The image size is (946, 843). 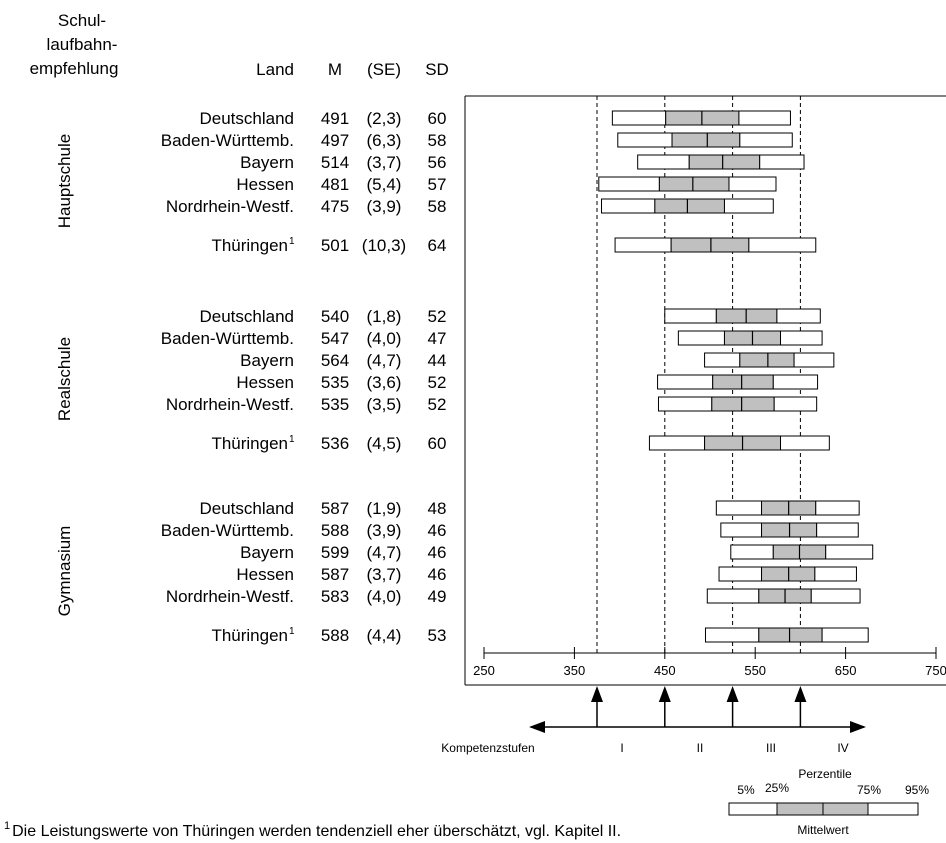 What do you see at coordinates (64, 571) in the screenshot?
I see `group-label: Gymnasium` at bounding box center [64, 571].